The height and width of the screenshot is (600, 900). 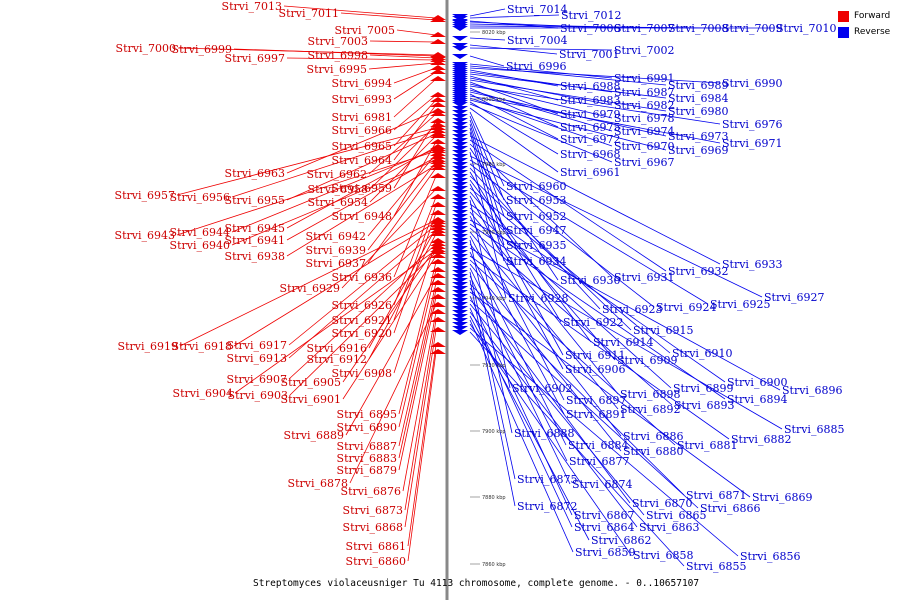 What do you see at coordinates (644, 105) in the screenshot?
I see `label-Strvi_6982: Strvi_6982` at bounding box center [644, 105].